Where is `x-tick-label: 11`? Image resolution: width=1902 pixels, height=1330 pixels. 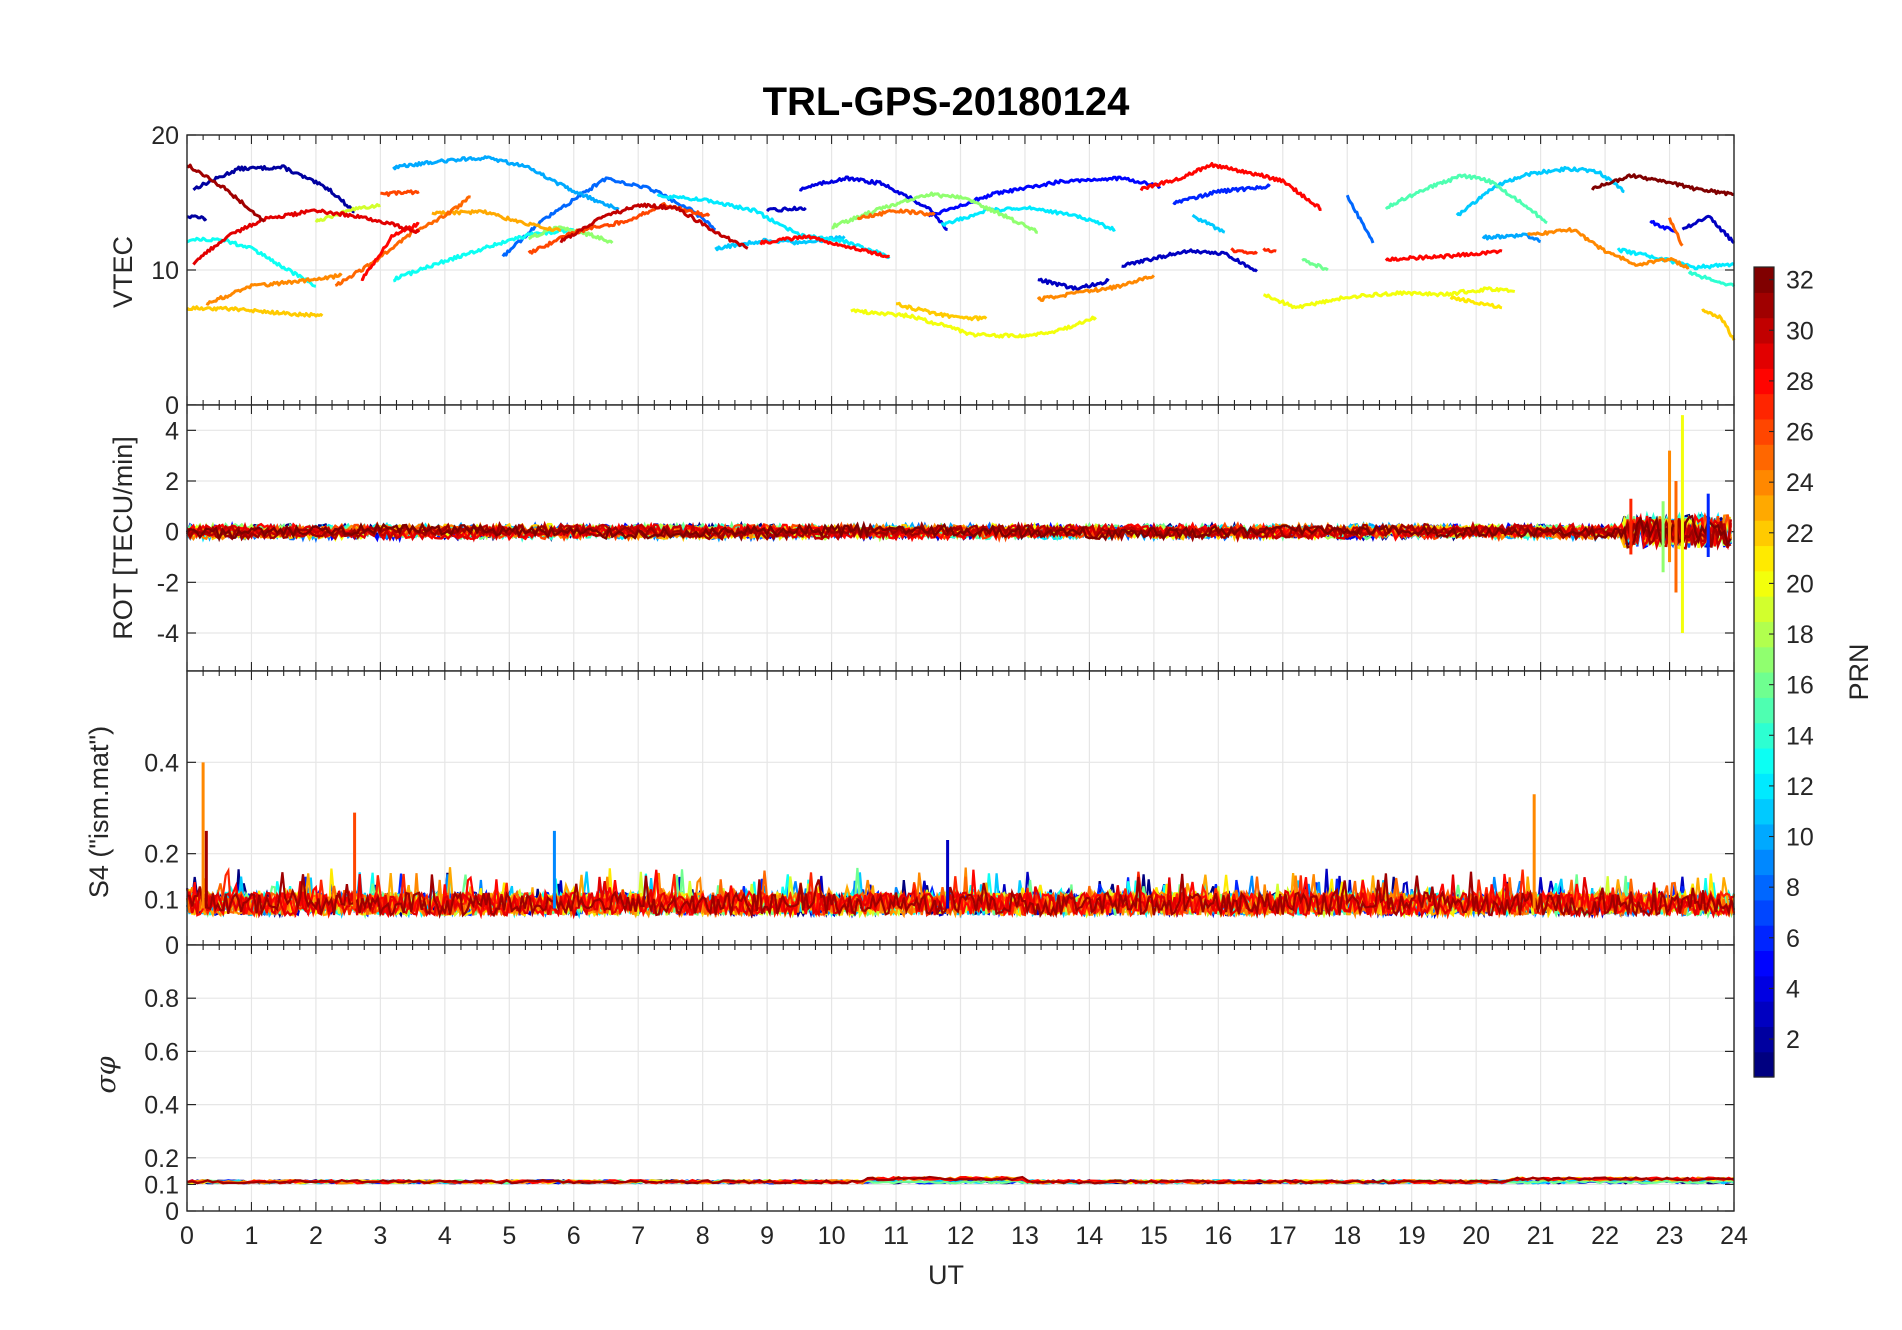
x-tick-label: 11 is located at coordinates (896, 1236).